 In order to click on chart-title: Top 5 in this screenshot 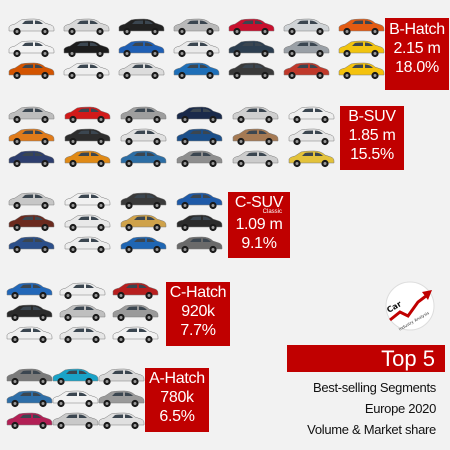, I will do `click(366, 358)`.